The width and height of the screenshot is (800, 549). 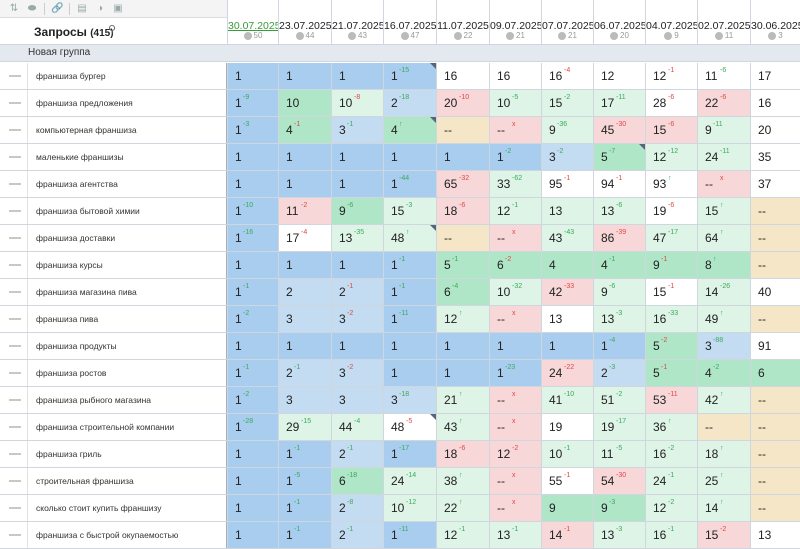 I want to click on date-label: 23.07.2025, so click(x=305, y=26).